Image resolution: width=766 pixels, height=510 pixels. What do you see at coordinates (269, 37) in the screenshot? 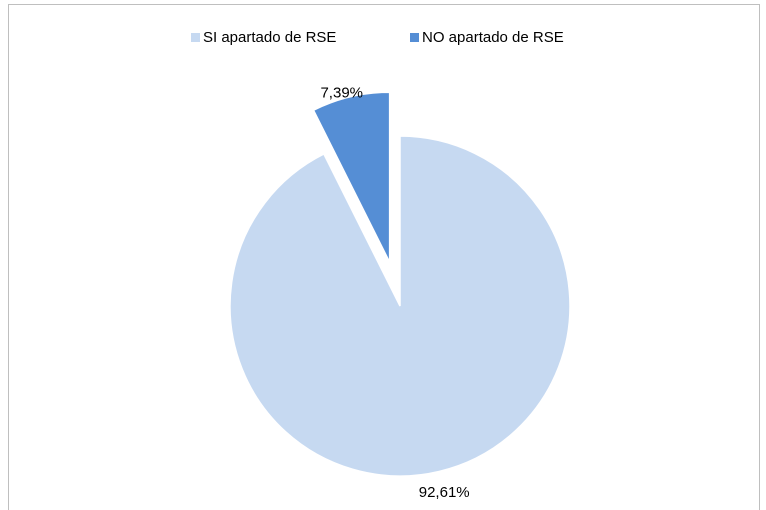
I see `legend-label: SI apartado de RSE` at bounding box center [269, 37].